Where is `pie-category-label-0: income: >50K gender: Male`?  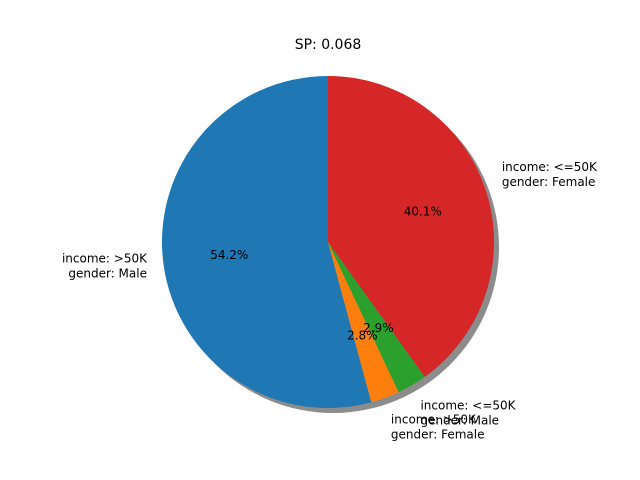 pie-category-label-0: income: >50K gender: Male is located at coordinates (105, 266).